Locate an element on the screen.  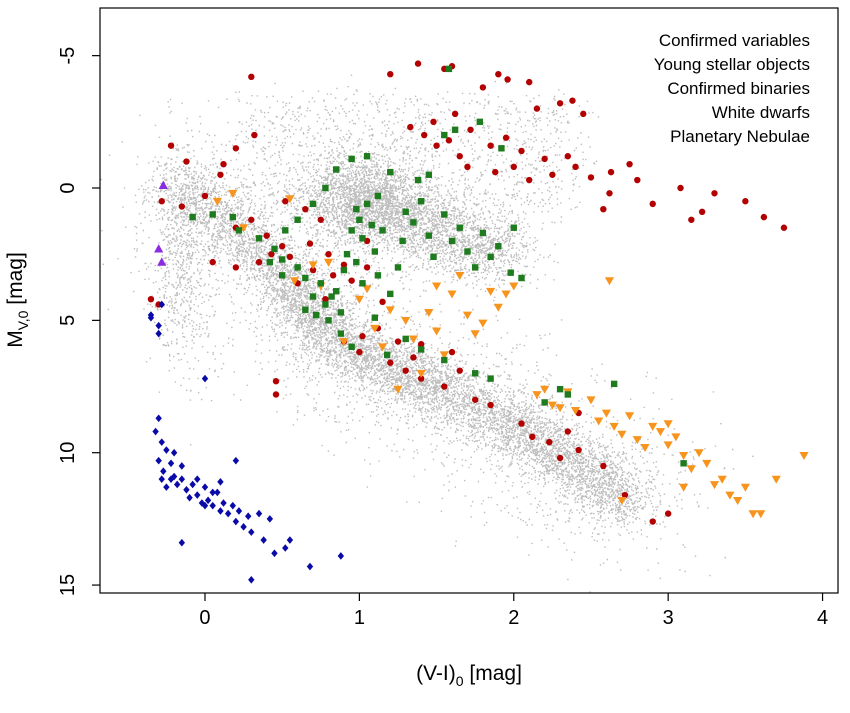
y-axis-label: MV,0 [mag] is located at coordinates (17, 300).